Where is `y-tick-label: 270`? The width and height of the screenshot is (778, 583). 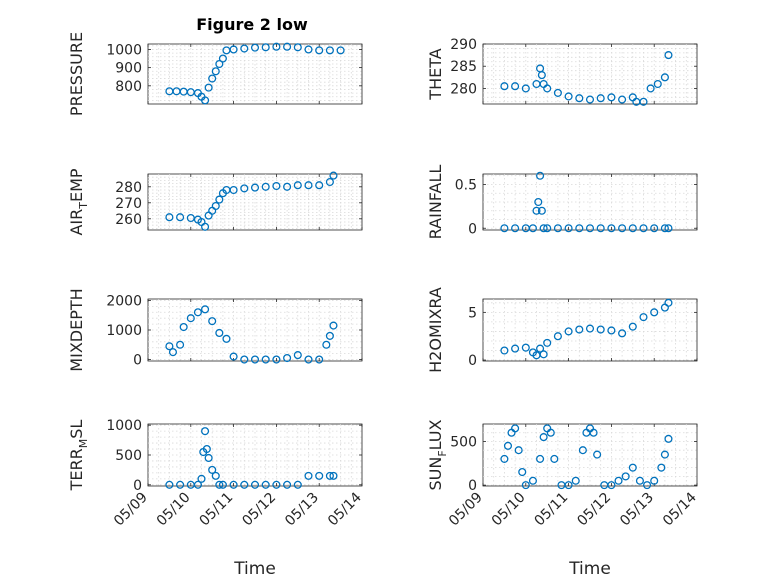
y-tick-label: 270 is located at coordinates (128, 204).